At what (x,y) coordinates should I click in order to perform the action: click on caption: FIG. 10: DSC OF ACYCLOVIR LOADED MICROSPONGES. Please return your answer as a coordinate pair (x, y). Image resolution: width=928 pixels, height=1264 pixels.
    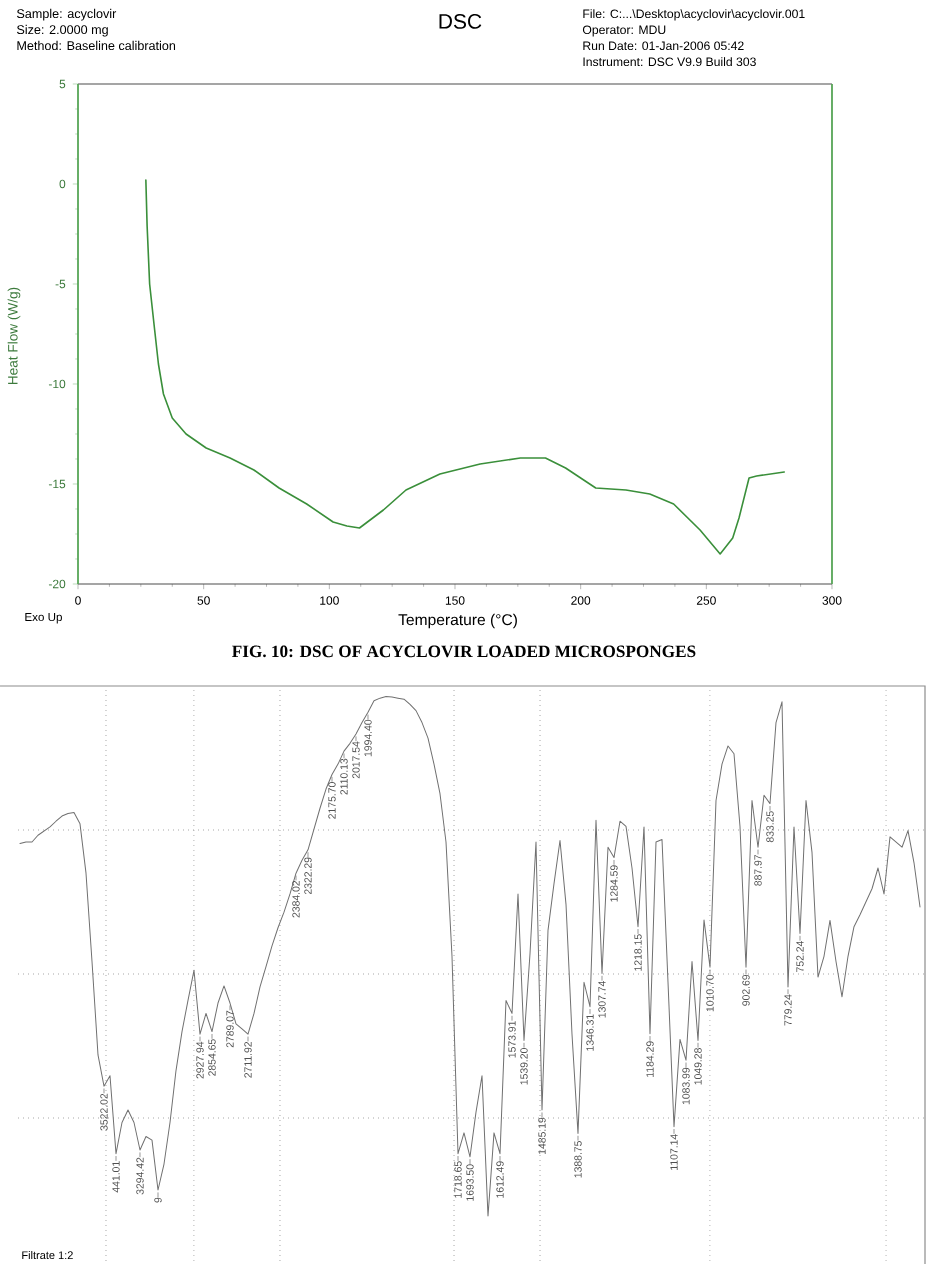
    Looking at the image, I should click on (464, 651).